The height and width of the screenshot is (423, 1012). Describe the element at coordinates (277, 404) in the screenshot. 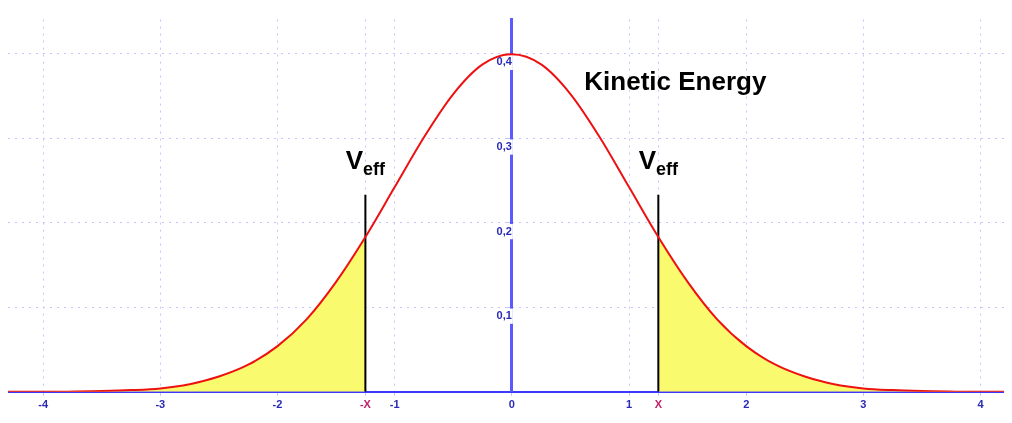

I see `x-tick-label: -2` at that location.